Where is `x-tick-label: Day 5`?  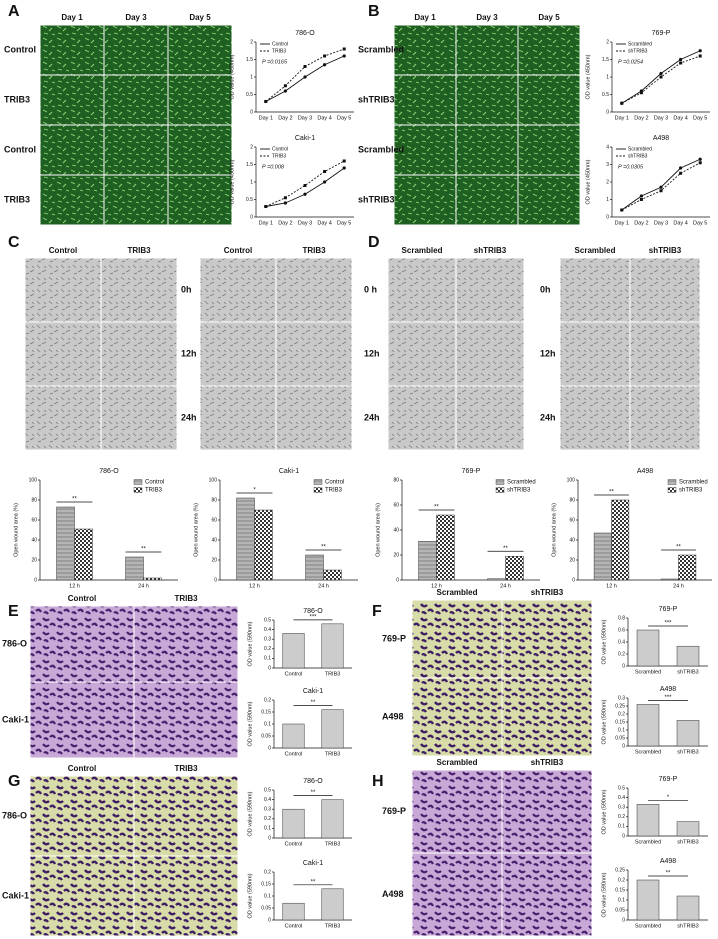 x-tick-label: Day 5 is located at coordinates (344, 223).